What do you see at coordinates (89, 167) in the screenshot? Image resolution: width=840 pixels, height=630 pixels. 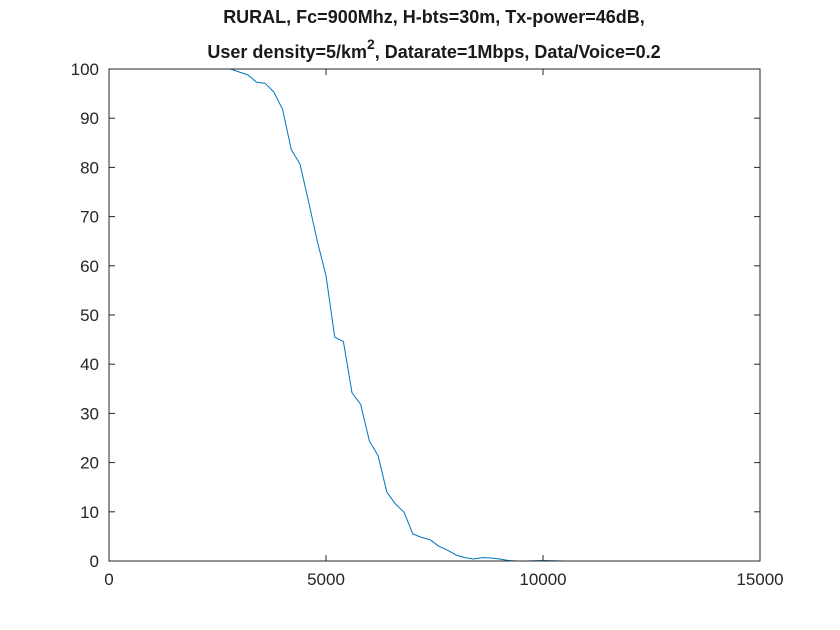 I see `y-tick-label: 80` at bounding box center [89, 167].